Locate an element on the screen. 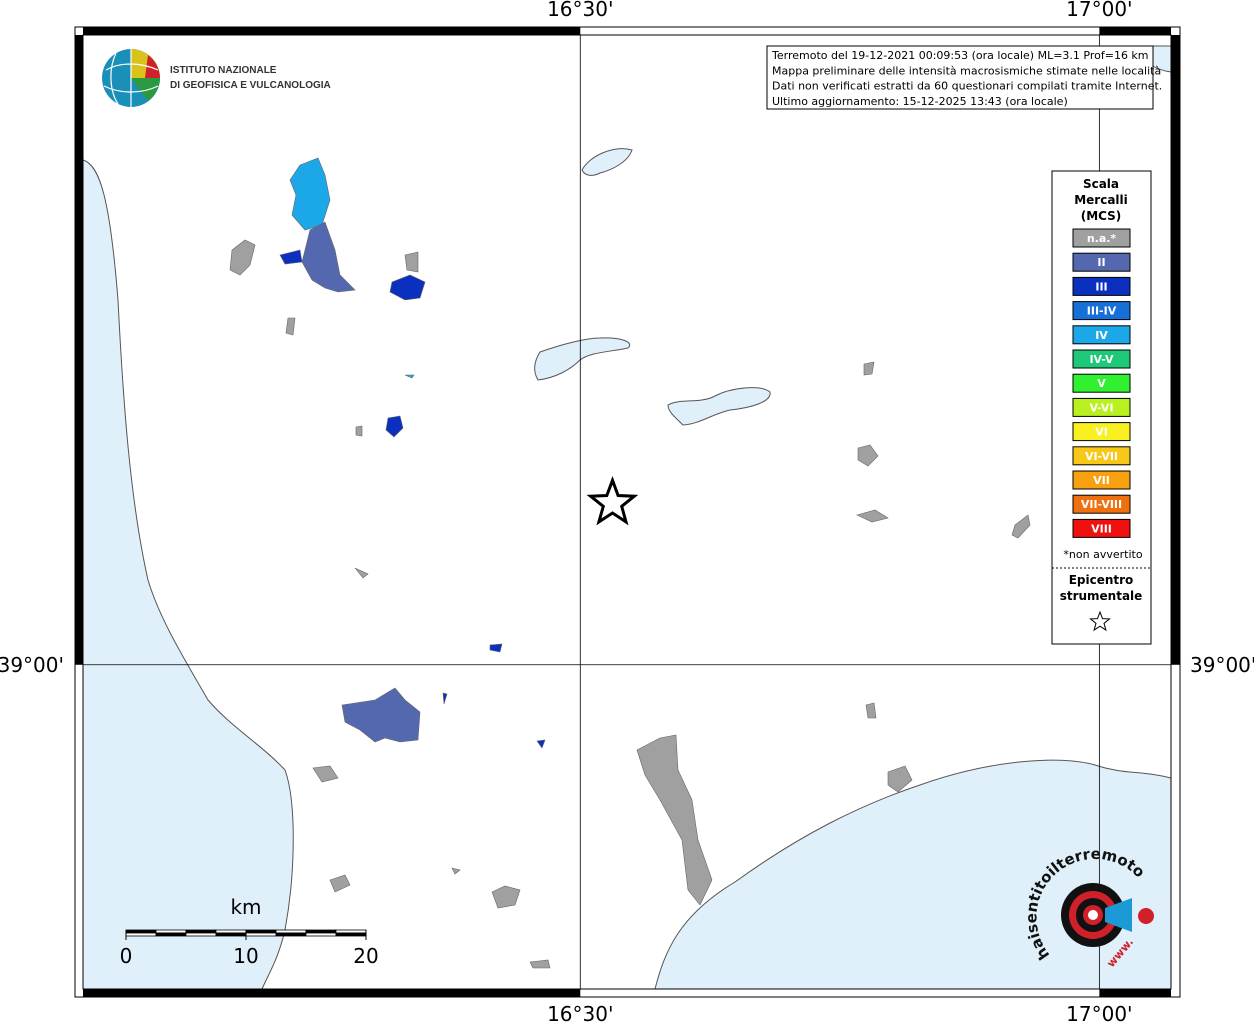 Image resolution: width=1254 pixels, height=1024 pixels. legend-label: VII-VIII is located at coordinates (1101, 504).